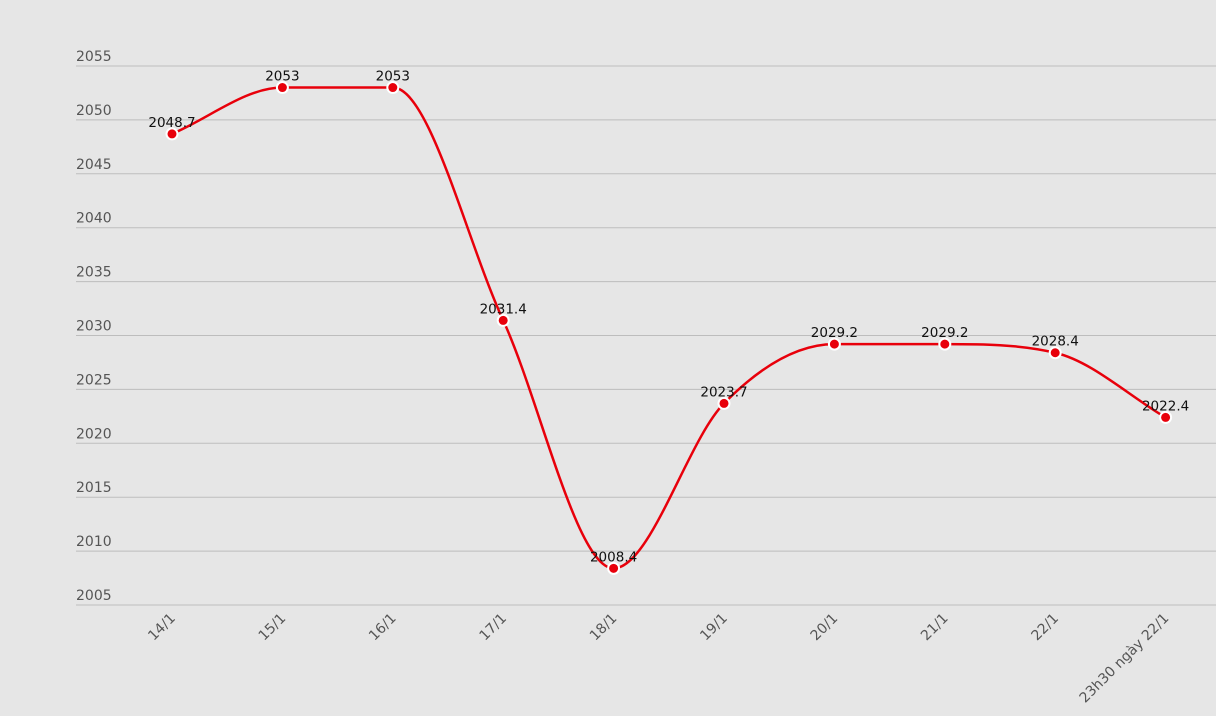  What do you see at coordinates (935, 628) in the screenshot?
I see `x-tick-label: 21/1` at bounding box center [935, 628].